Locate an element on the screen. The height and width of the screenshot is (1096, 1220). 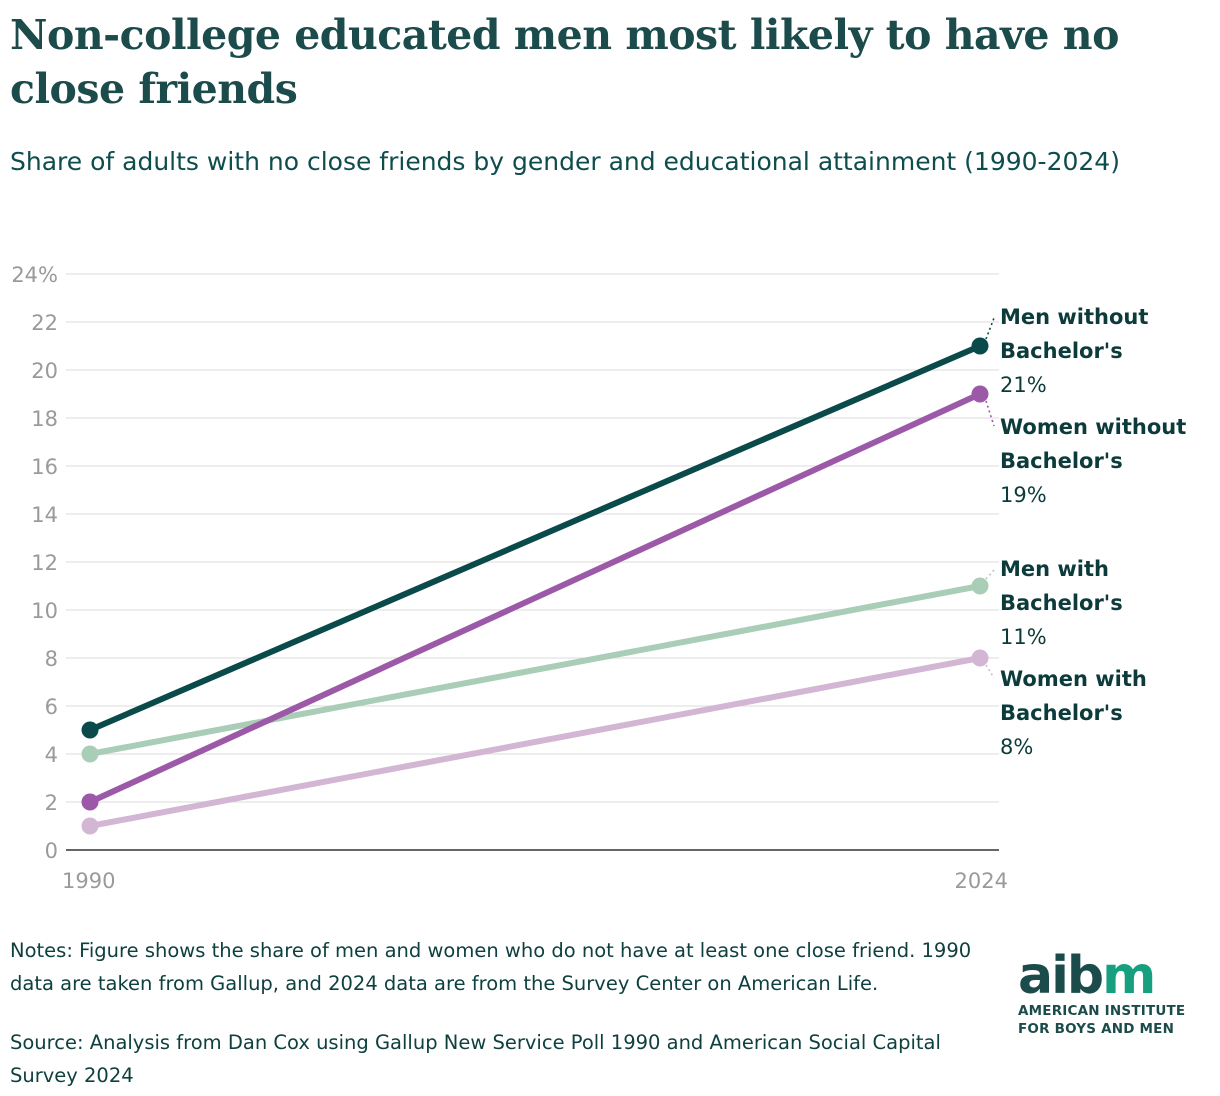
series-label-name: Women without is located at coordinates (1093, 427).